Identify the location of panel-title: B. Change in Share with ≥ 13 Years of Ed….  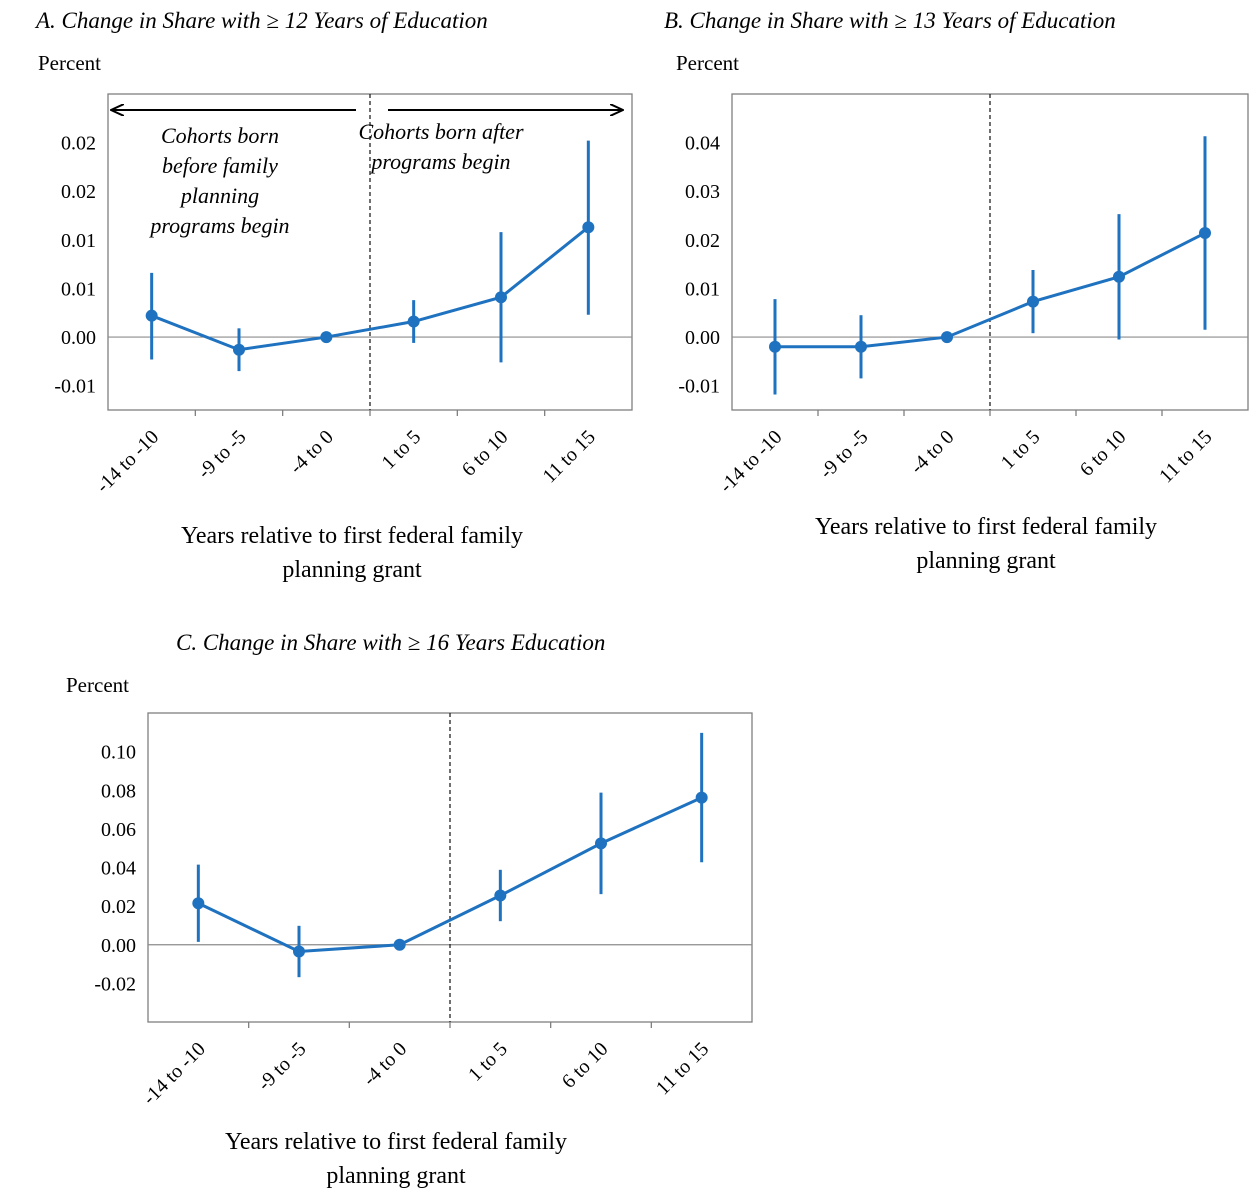
(890, 20).